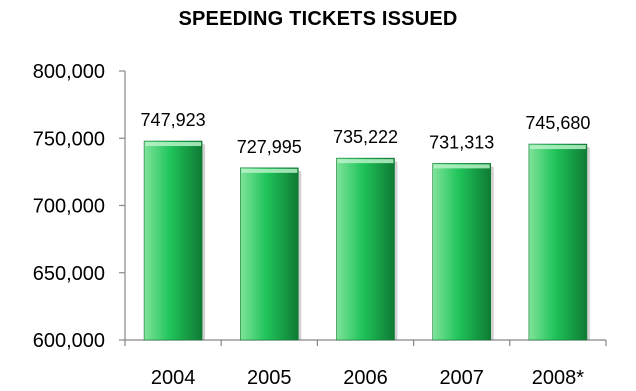  Describe the element at coordinates (557, 123) in the screenshot. I see `data-label: 745,680` at that location.